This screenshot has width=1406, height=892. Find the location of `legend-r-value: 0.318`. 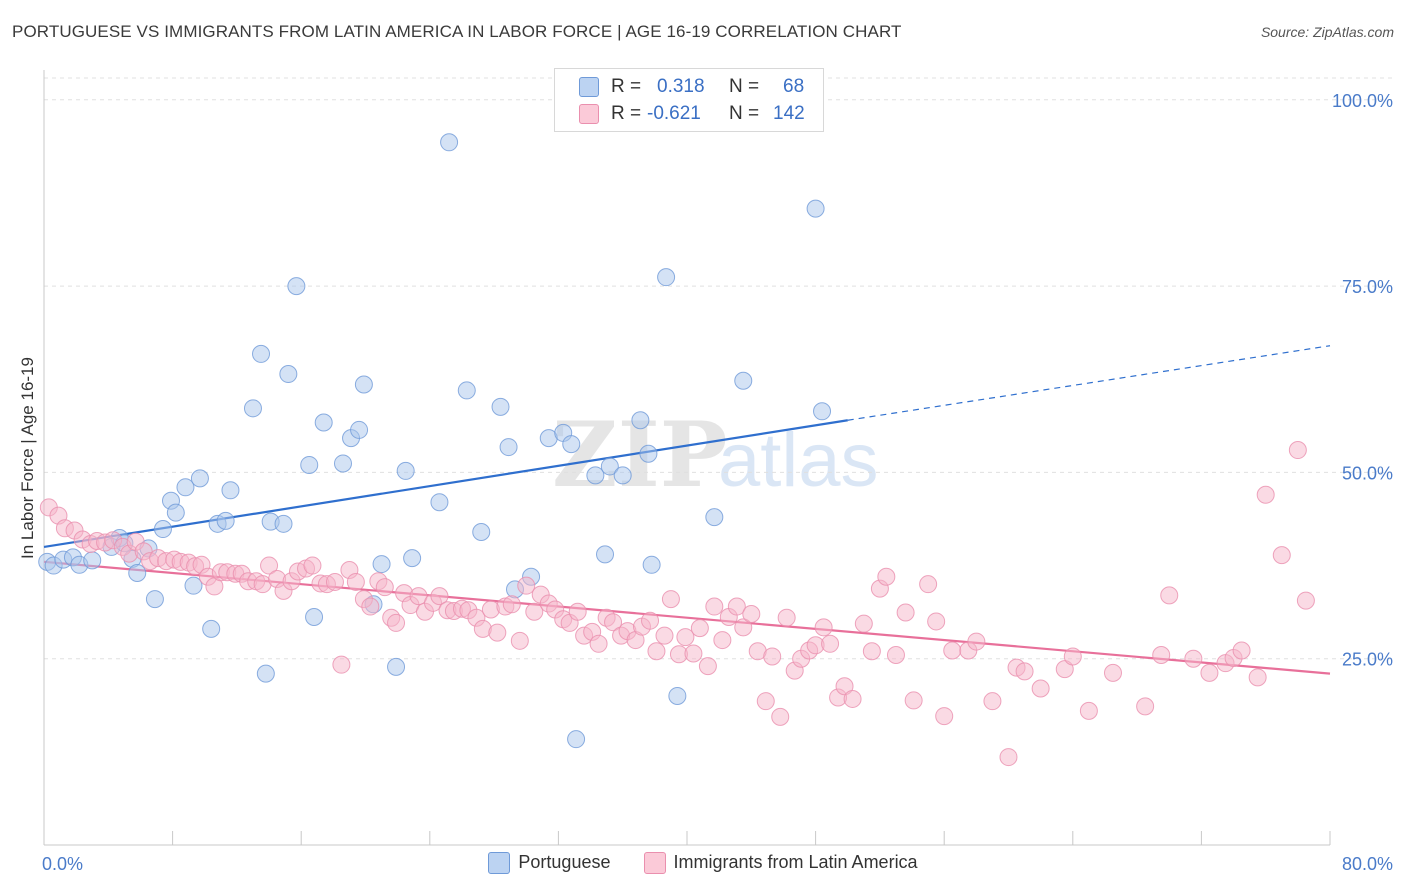

legend-r-value: 0.318 is located at coordinates (681, 86).